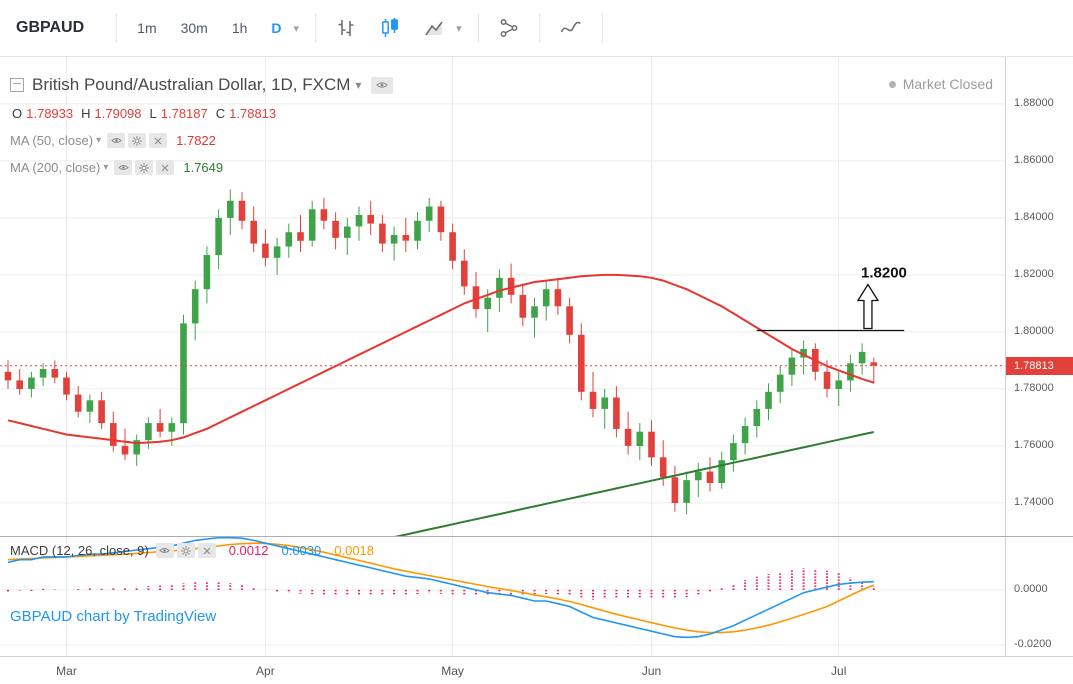 Image resolution: width=1073 pixels, height=684 pixels. Describe the element at coordinates (947, 84) in the screenshot. I see `market-status-label: Market Closed` at that location.